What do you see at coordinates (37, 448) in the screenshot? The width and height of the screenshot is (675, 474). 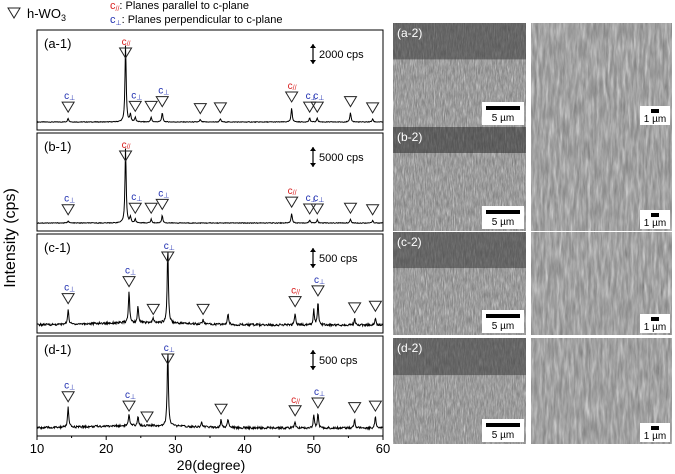 I see `x-tick-label: 10` at bounding box center [37, 448].